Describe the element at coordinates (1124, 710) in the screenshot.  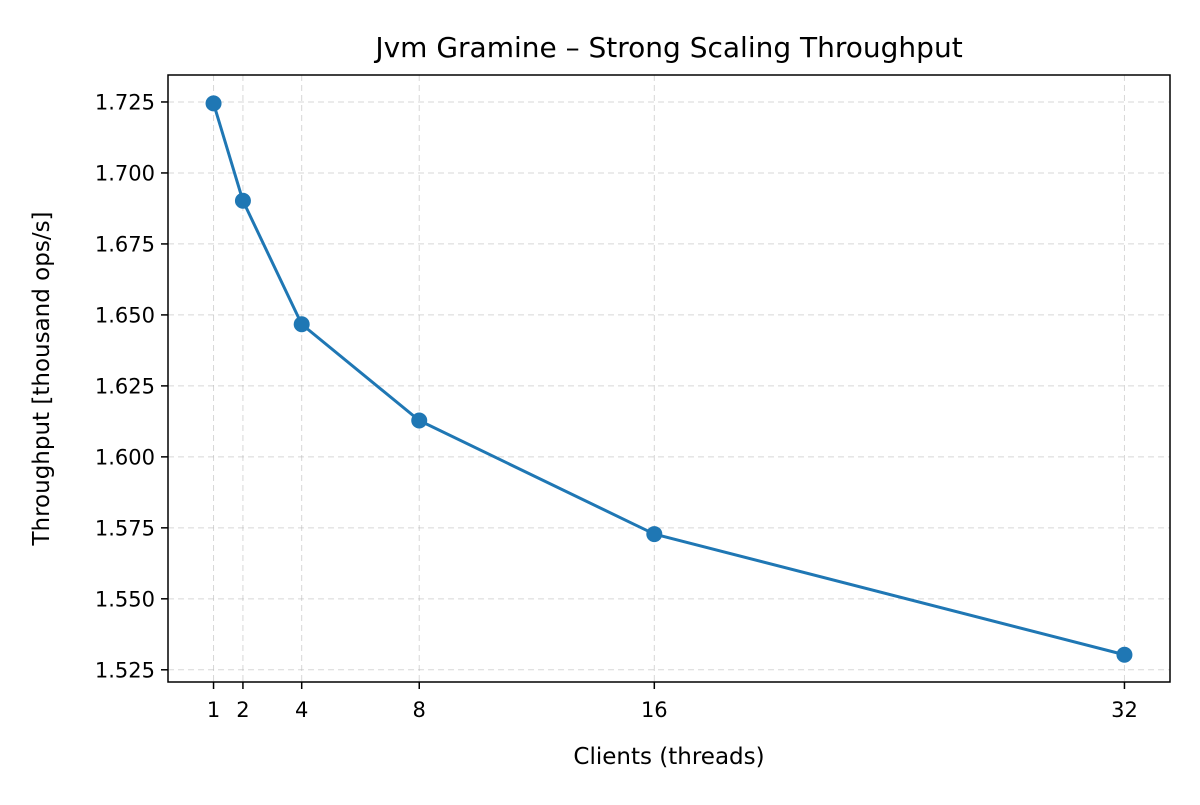
I see `x-tick-label: 32` at that location.